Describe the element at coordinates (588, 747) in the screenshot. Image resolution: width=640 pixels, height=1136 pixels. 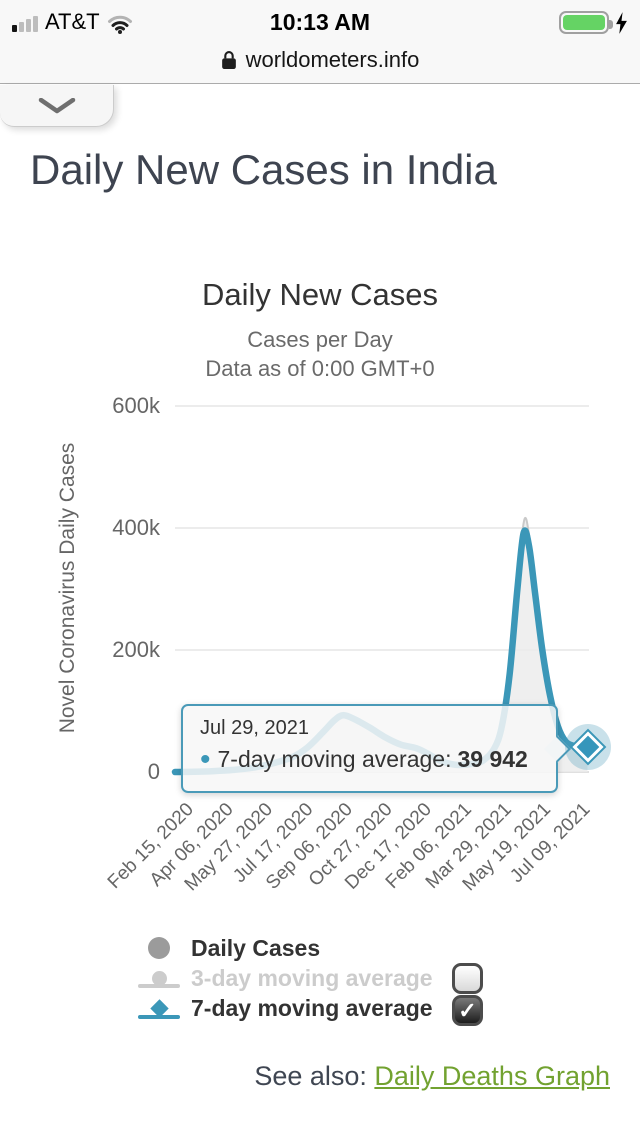
I see `selected-point-marker` at that location.